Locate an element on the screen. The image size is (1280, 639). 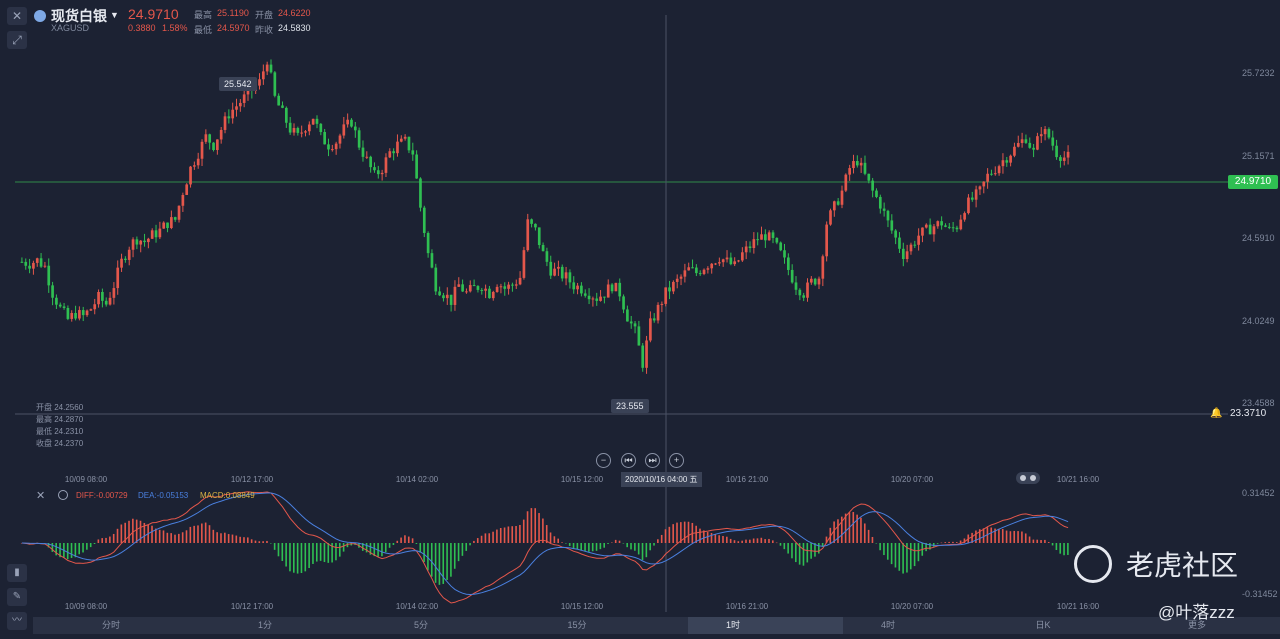
zoom-out-button: − is located at coordinates (603, 460).